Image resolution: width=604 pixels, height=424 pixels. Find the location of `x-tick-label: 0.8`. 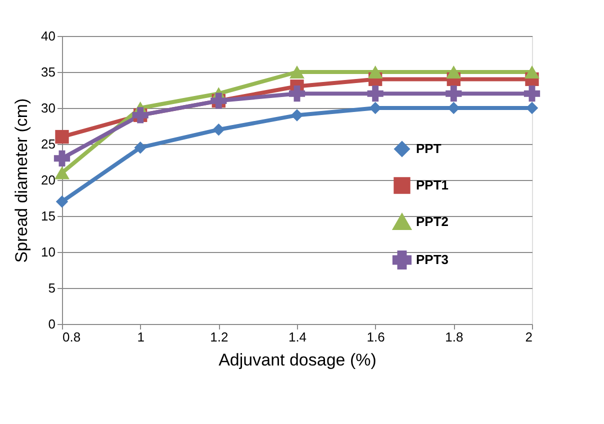

x-tick-label: 0.8 is located at coordinates (71, 337).